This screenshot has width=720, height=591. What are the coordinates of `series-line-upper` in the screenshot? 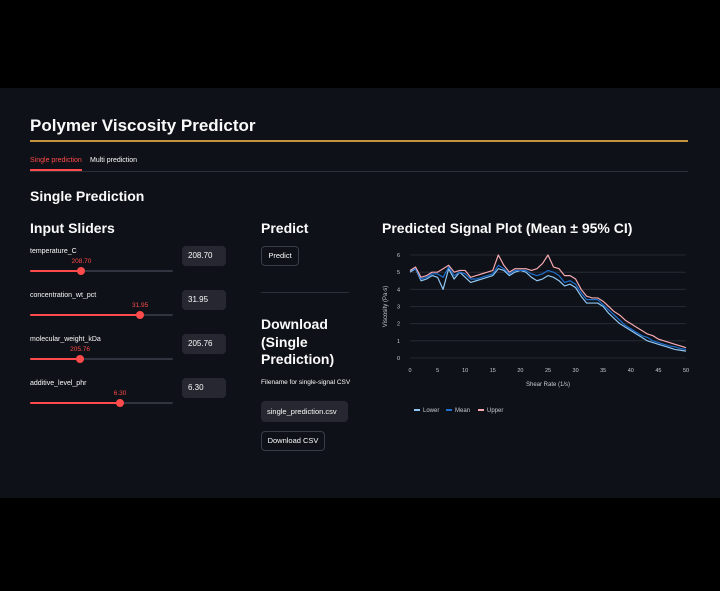 It's located at (548, 301).